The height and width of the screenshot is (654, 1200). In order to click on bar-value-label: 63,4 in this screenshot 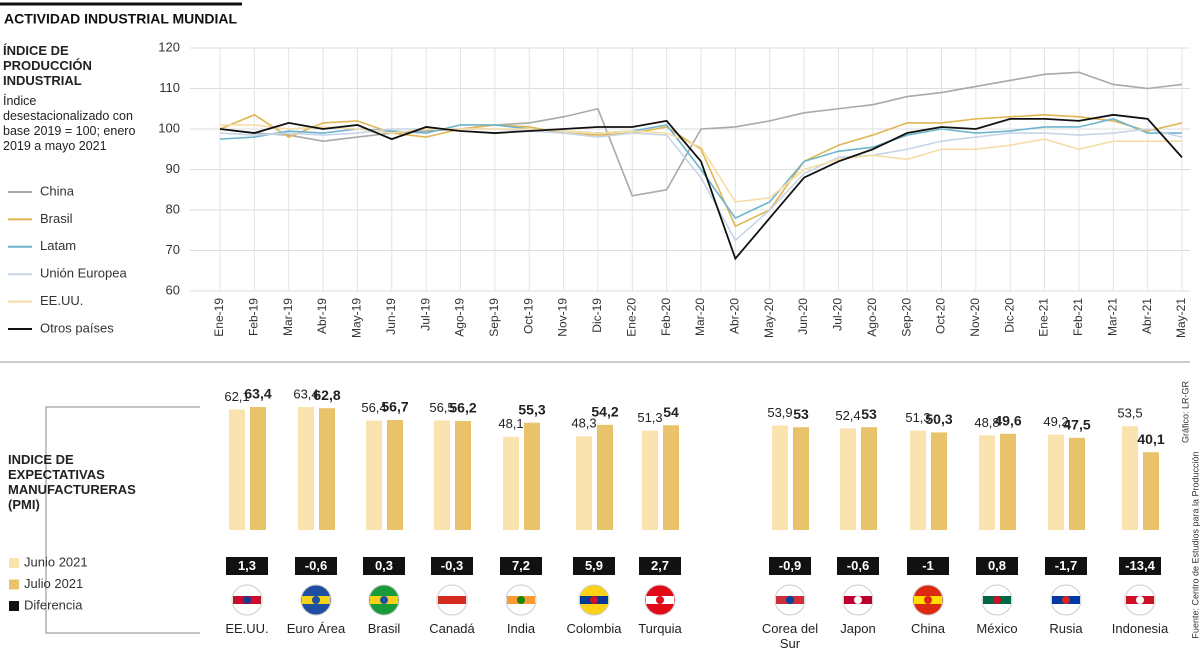, I will do `click(305, 393)`.